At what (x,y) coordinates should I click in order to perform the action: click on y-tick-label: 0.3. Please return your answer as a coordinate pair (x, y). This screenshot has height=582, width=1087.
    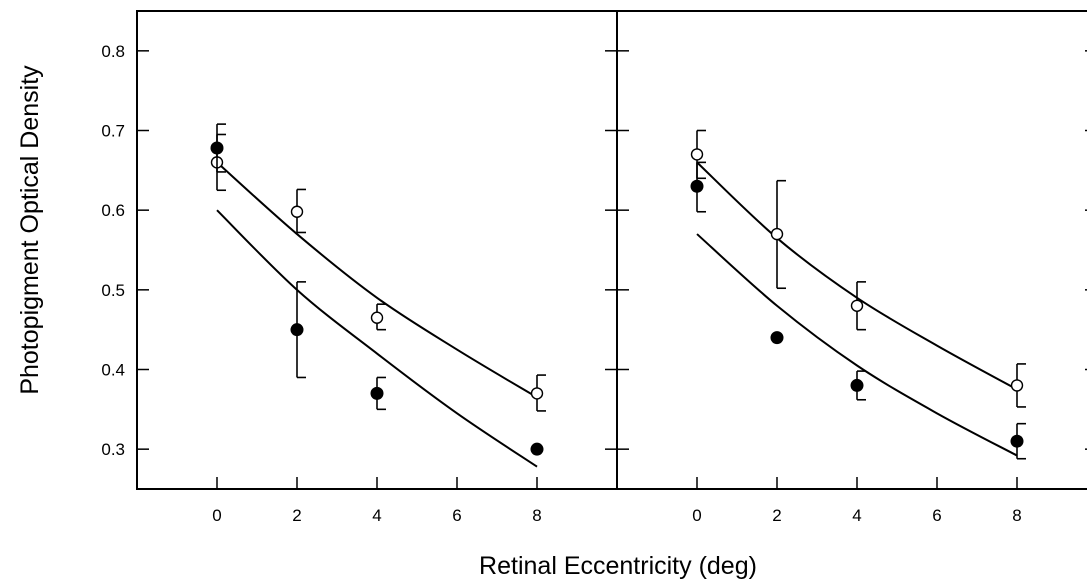
    Looking at the image, I should click on (113, 449).